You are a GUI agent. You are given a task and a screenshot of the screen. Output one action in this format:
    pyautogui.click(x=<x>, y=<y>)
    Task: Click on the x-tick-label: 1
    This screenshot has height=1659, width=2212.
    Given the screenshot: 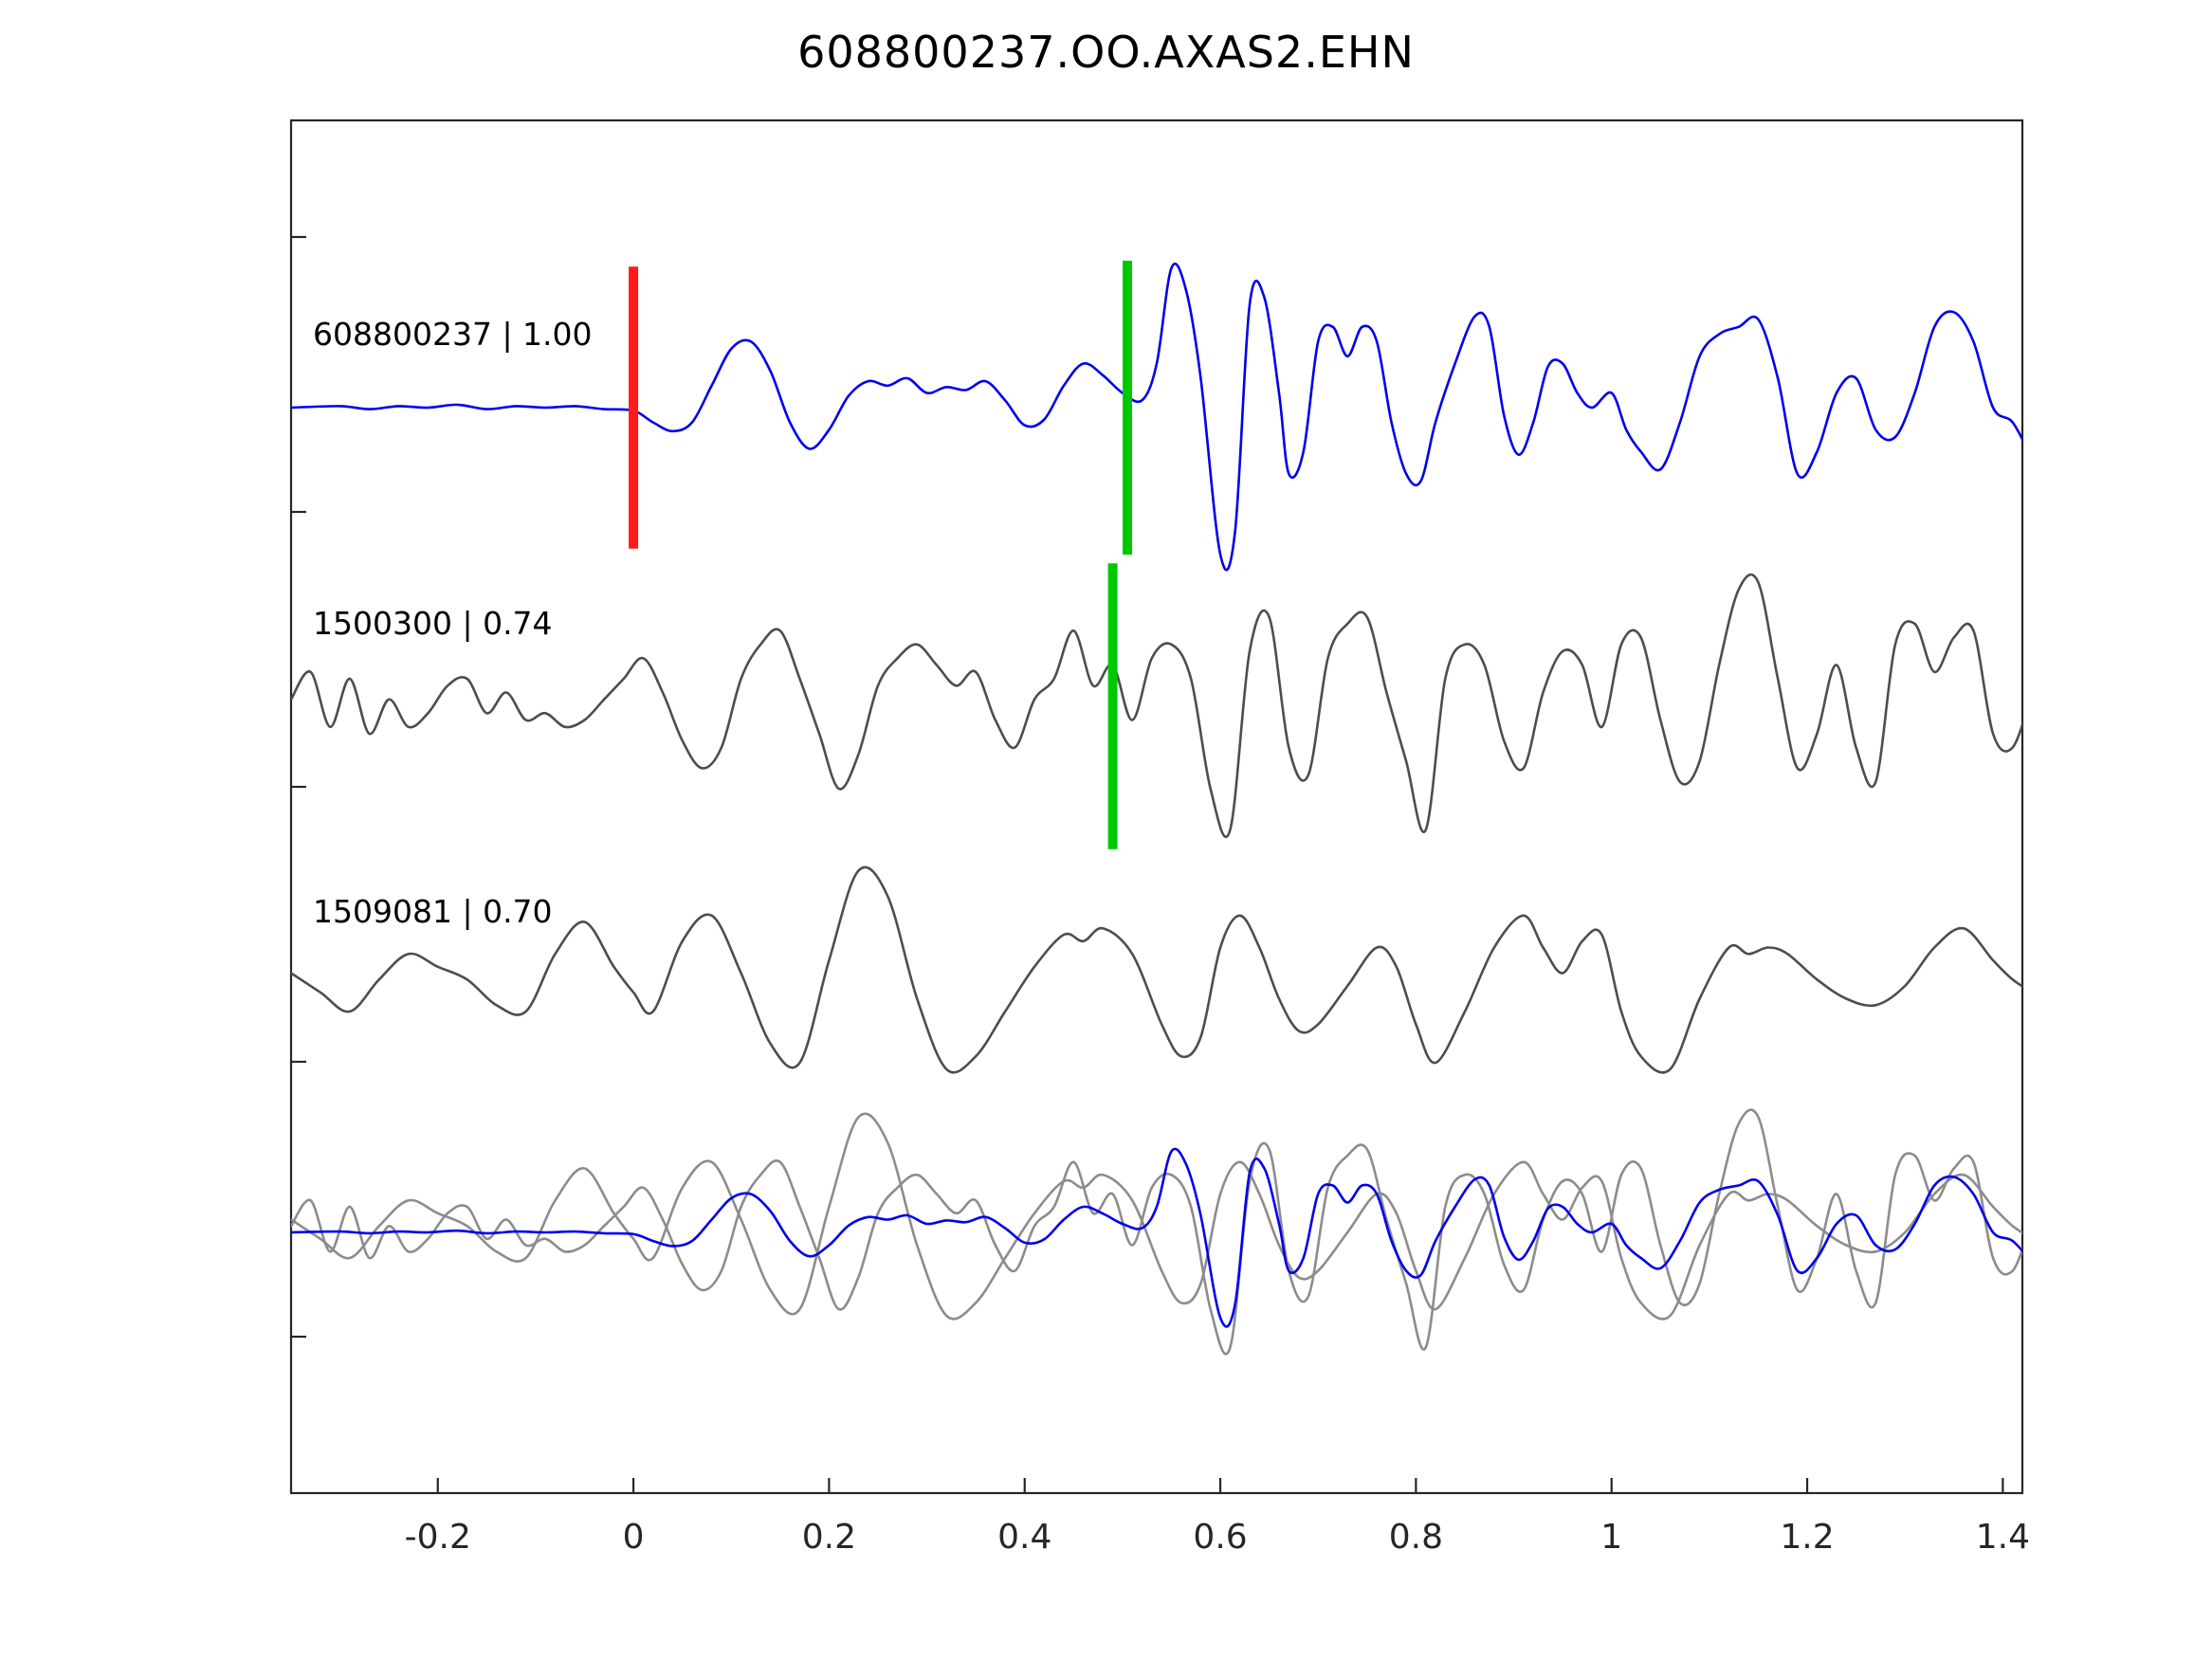 What is the action you would take?
    pyautogui.click(x=1611, y=1537)
    